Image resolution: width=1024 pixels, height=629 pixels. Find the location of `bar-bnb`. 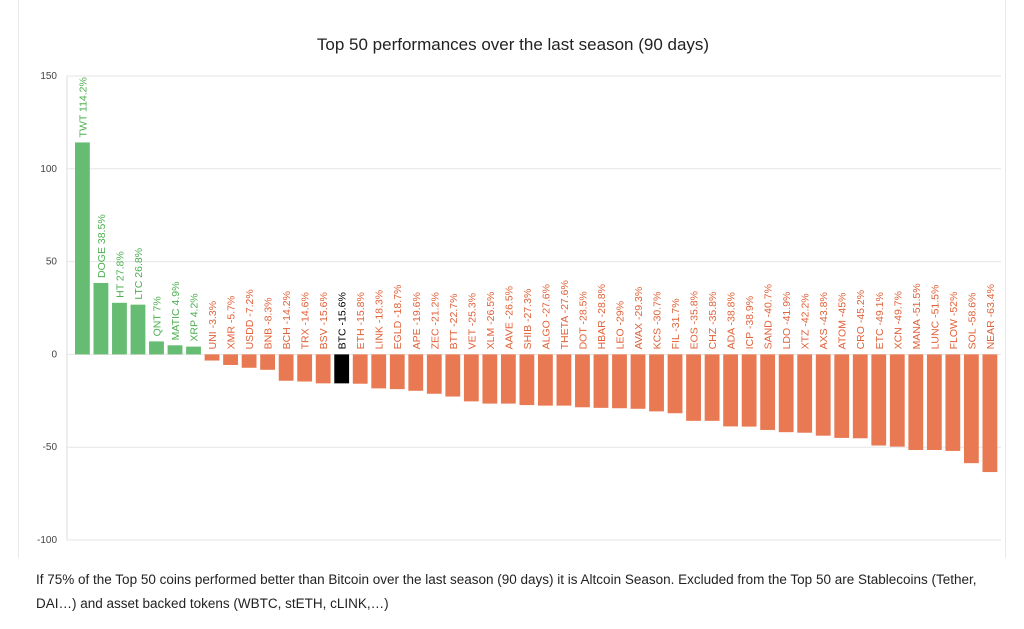

bar-bnb is located at coordinates (268, 362).